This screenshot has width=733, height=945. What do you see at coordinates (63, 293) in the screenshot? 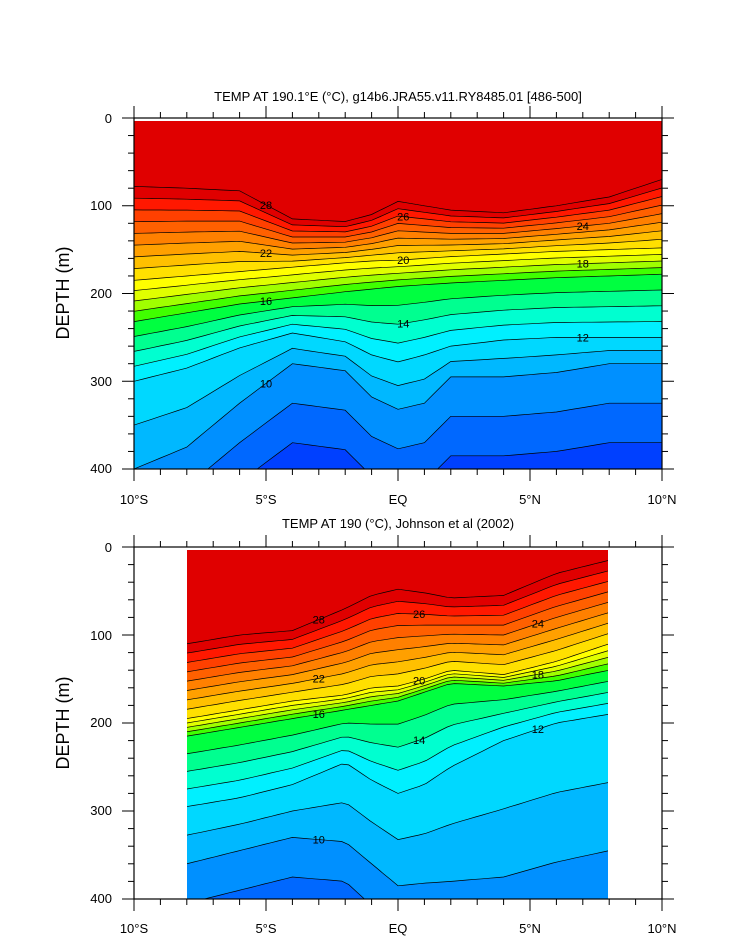
I see `y-axis-title: DEPTH (m)` at bounding box center [63, 293].